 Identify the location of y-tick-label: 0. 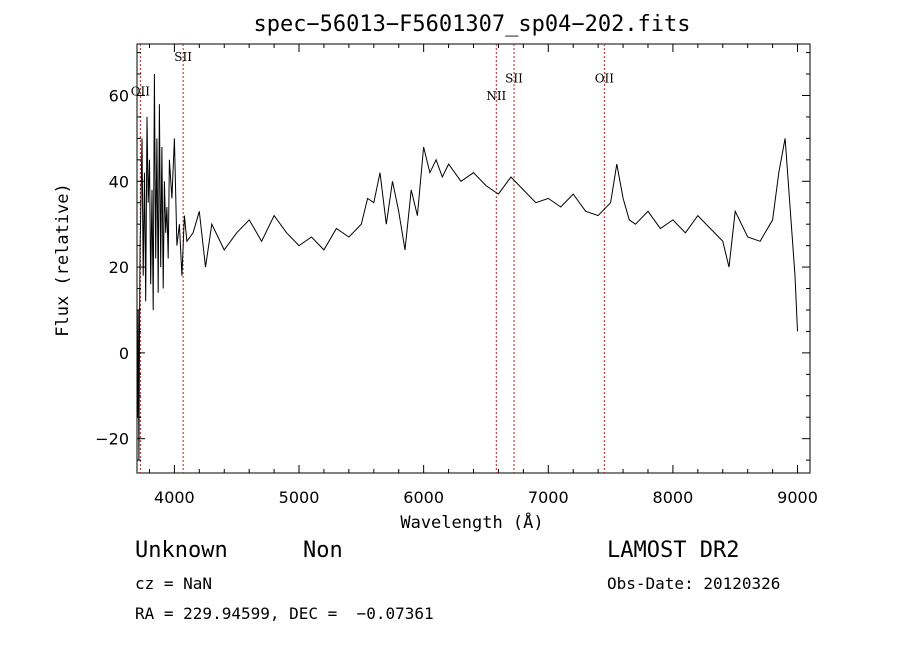
(124, 353).